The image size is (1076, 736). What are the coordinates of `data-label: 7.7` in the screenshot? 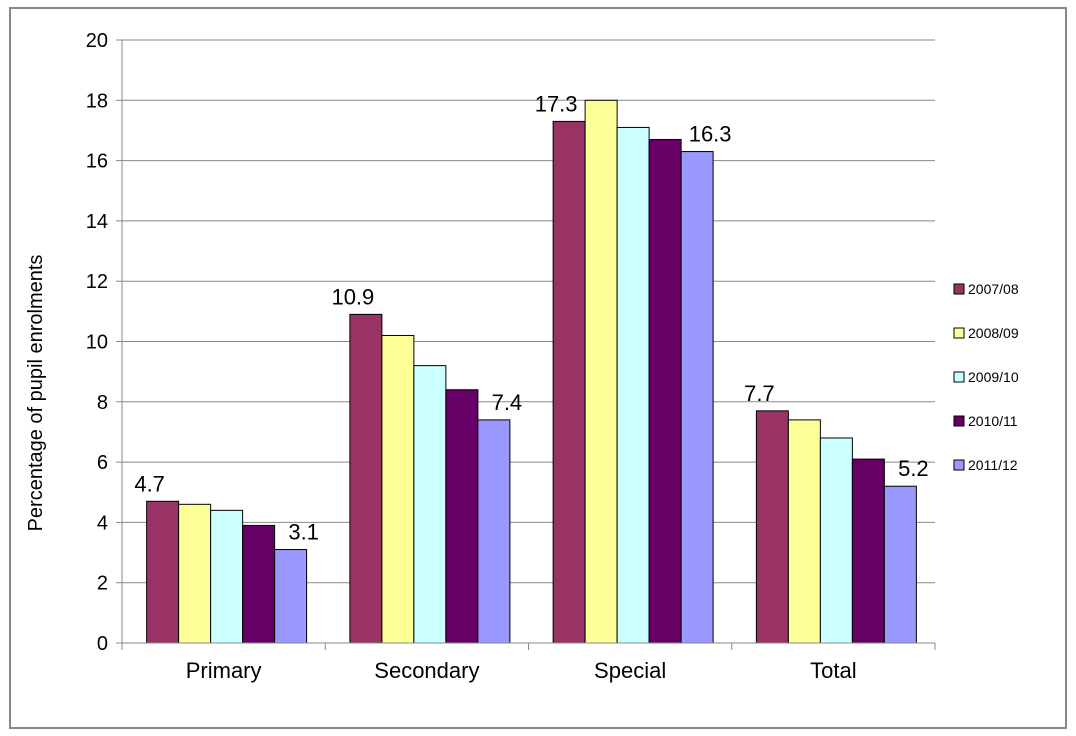 It's located at (759, 393).